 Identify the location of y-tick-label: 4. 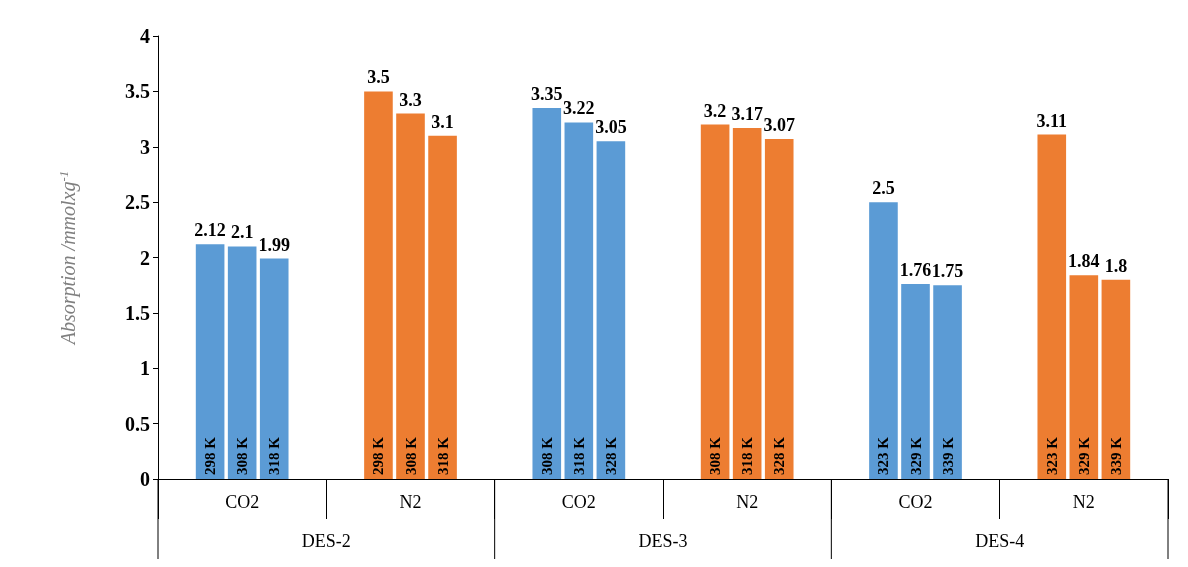
(145, 36).